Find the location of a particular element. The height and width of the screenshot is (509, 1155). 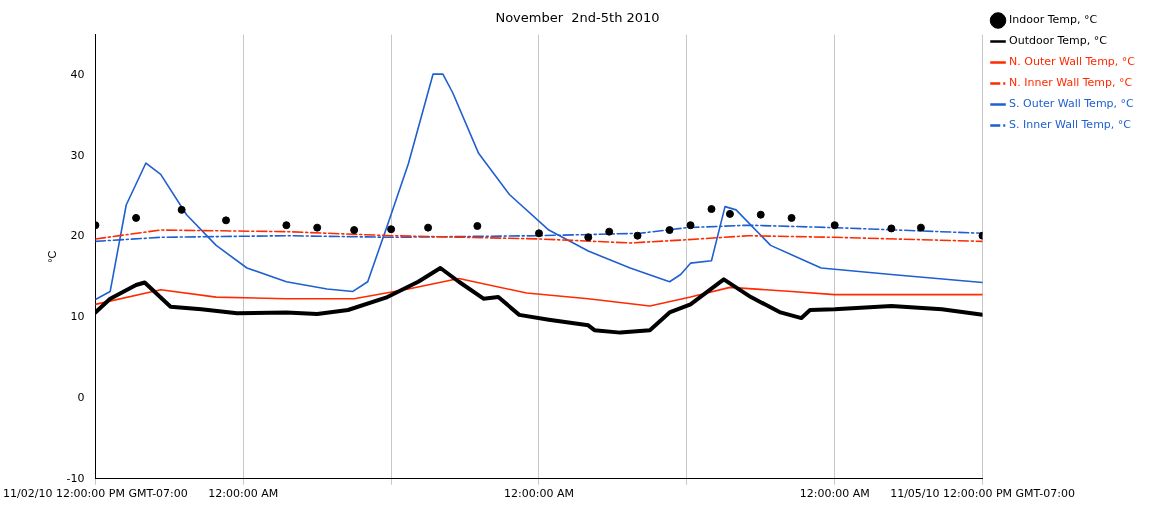

chart-title: November 2nd-5th 2010 is located at coordinates (577, 18).